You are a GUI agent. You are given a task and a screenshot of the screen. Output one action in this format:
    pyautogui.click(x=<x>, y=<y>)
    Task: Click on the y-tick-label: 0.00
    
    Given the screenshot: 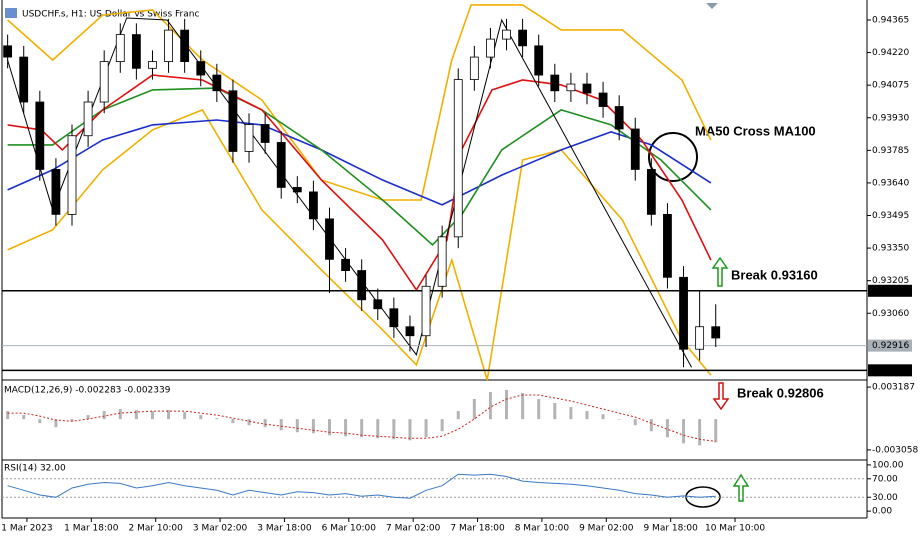 What is the action you would take?
    pyautogui.click(x=882, y=512)
    